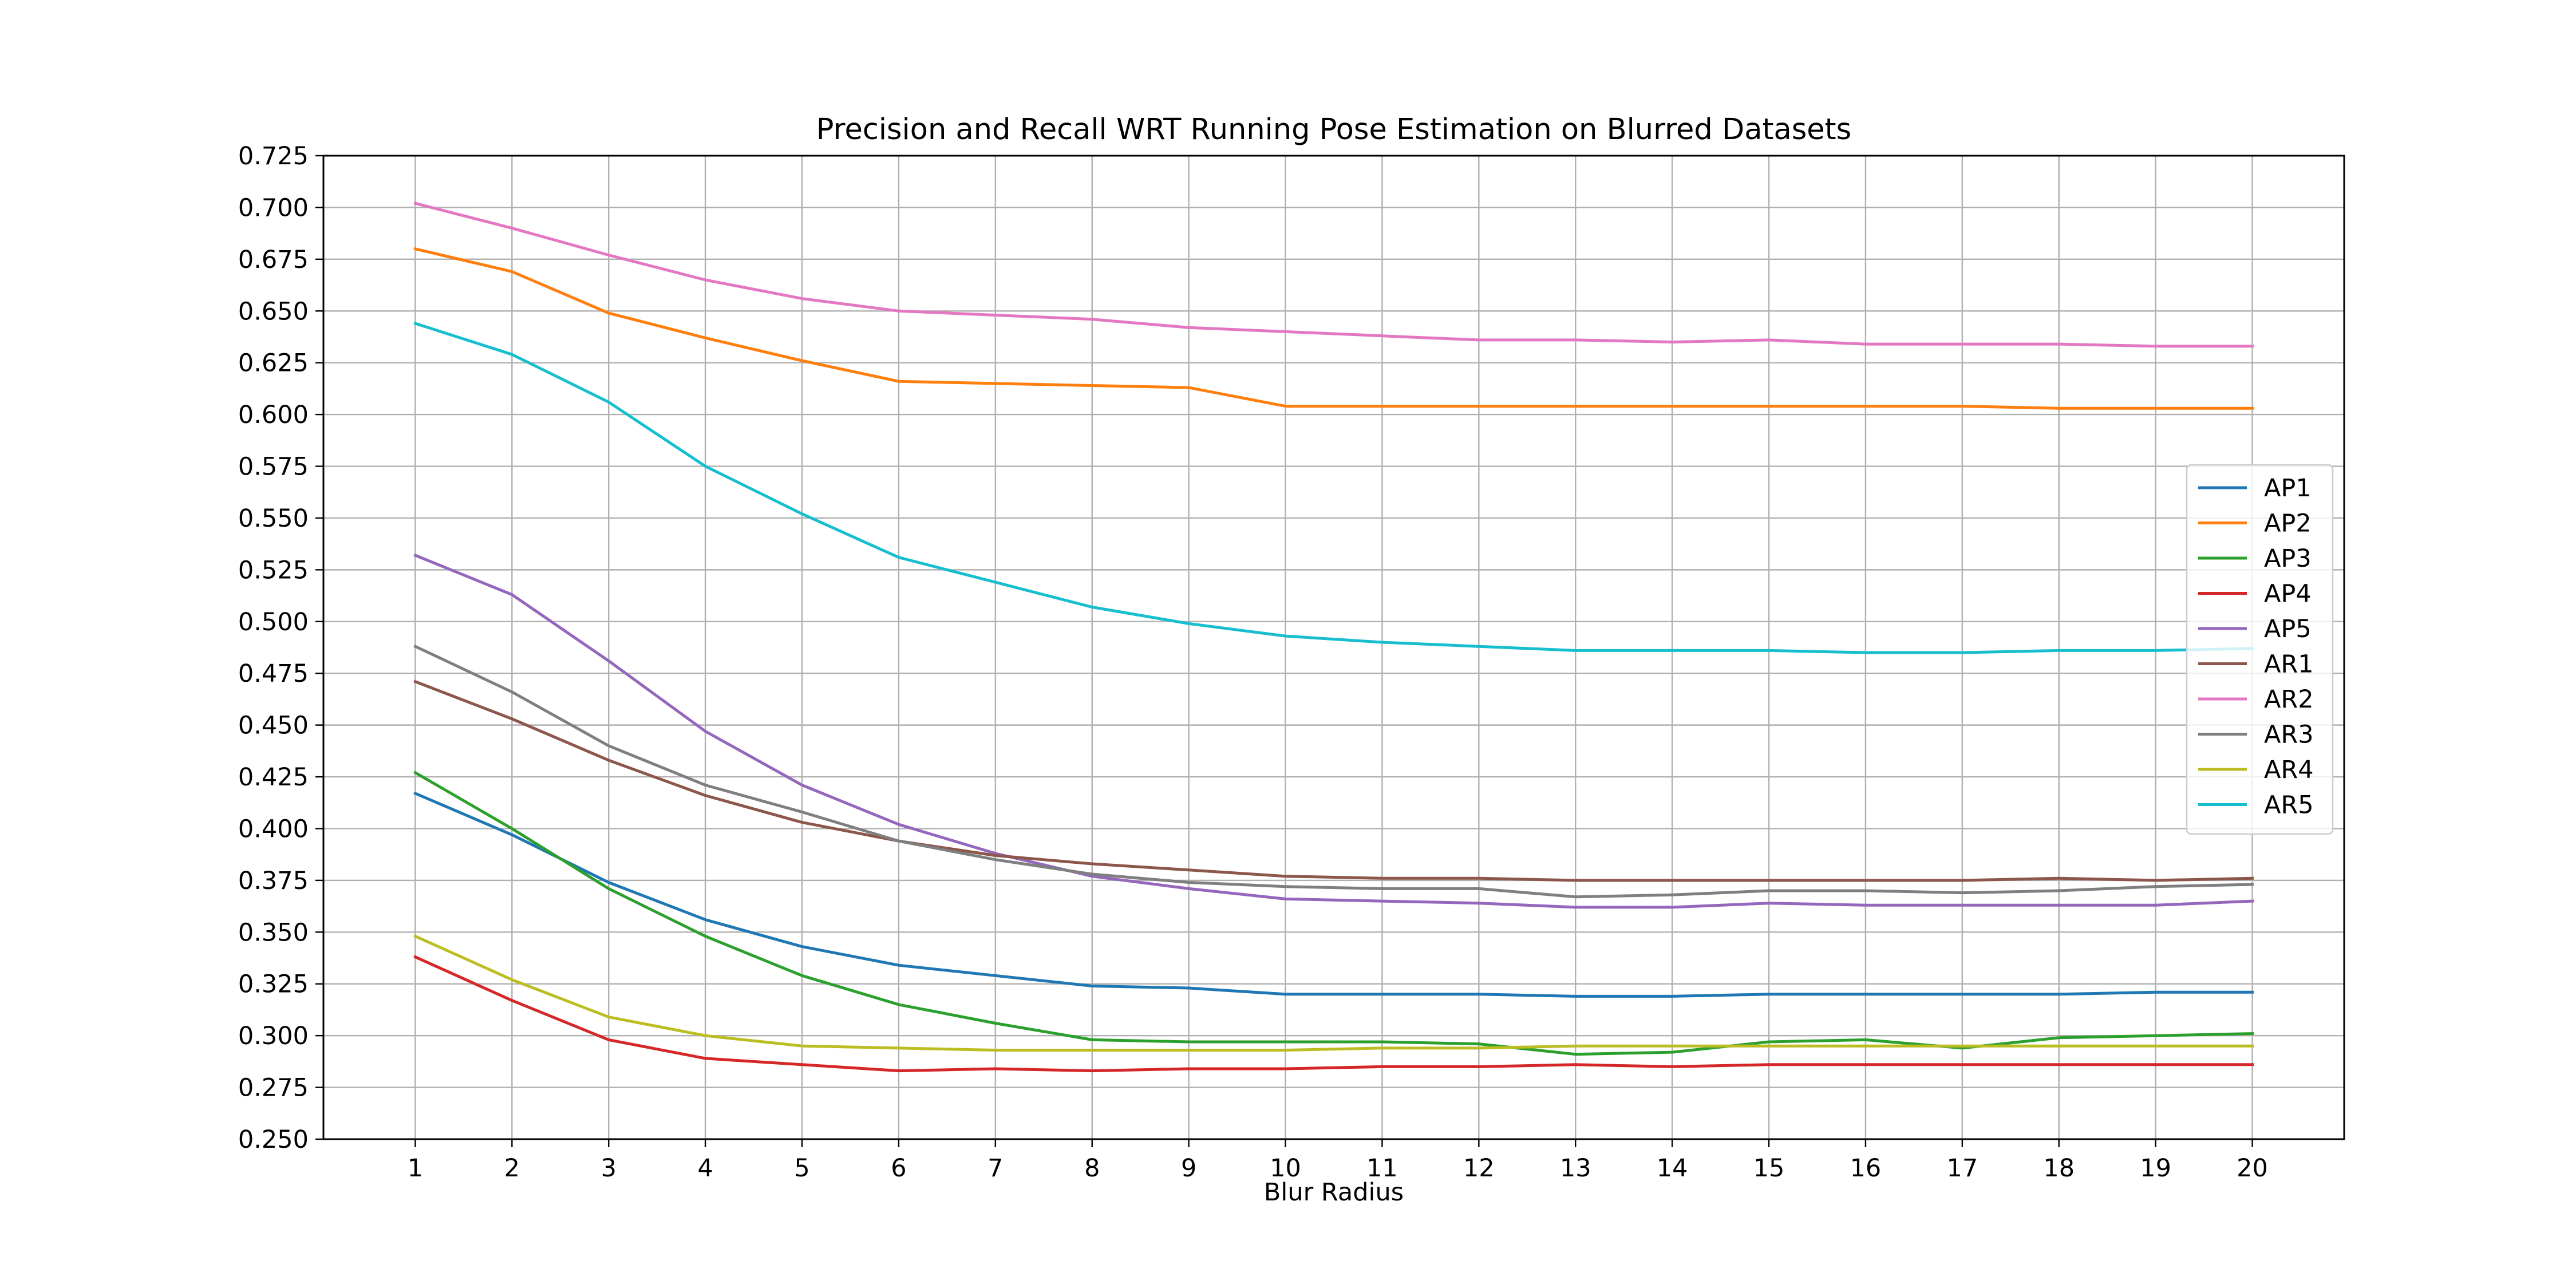  Describe the element at coordinates (705, 1168) in the screenshot. I see `x-tick-label: 4` at that location.